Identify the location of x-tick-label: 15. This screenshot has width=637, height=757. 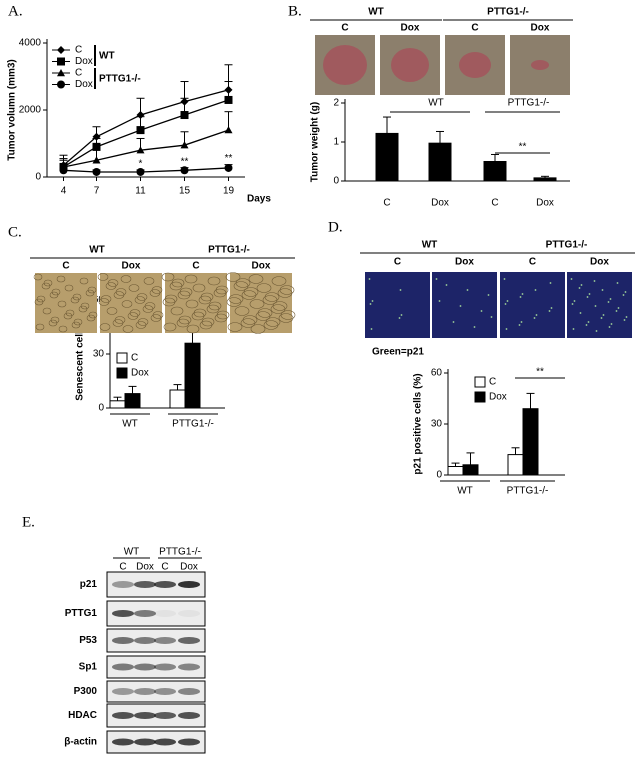
(185, 191).